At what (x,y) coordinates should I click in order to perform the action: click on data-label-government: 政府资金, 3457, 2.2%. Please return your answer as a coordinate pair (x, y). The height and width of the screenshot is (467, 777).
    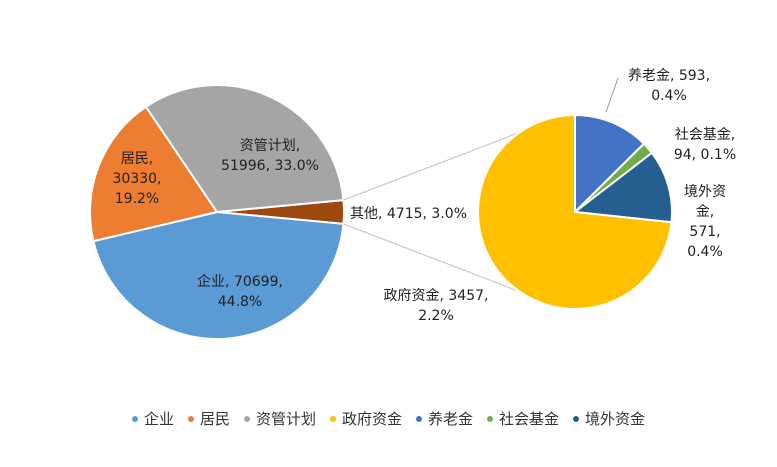
    Looking at the image, I should click on (436, 306).